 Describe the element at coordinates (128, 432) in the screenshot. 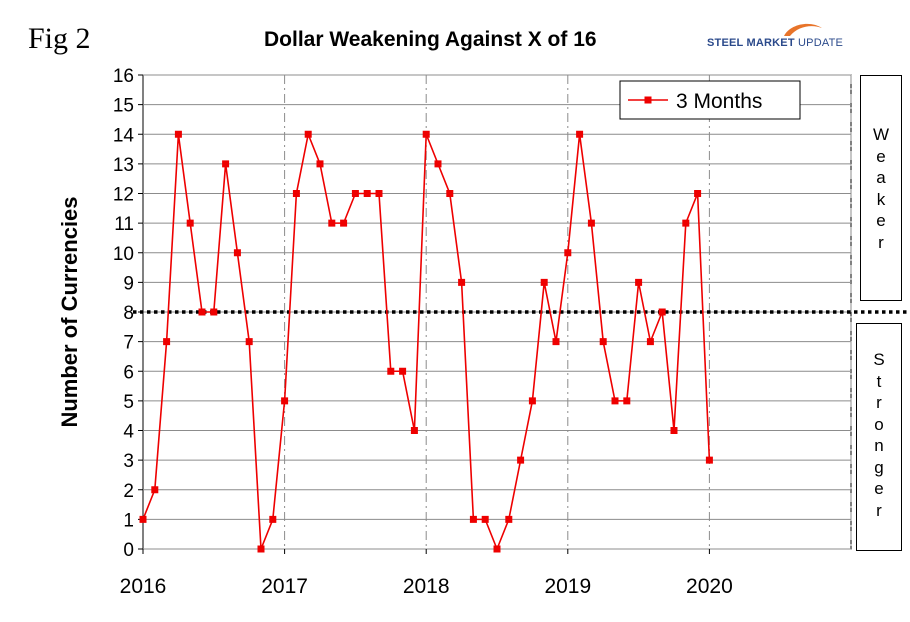

I see `y-tick-label: 4` at that location.